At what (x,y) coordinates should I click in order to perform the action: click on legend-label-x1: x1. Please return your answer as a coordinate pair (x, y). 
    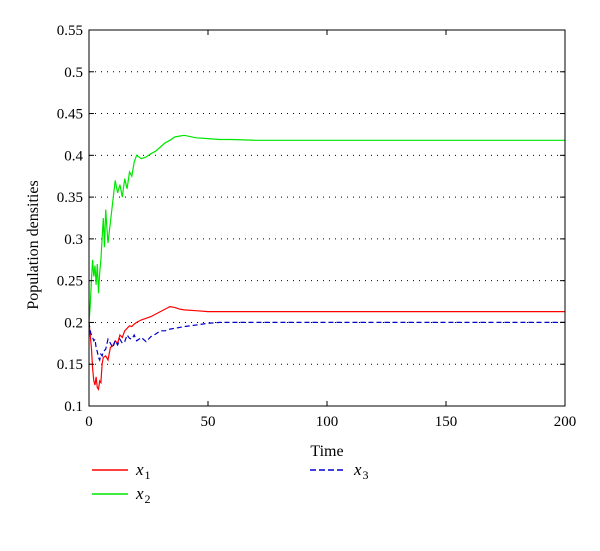
    Looking at the image, I should click on (143, 471).